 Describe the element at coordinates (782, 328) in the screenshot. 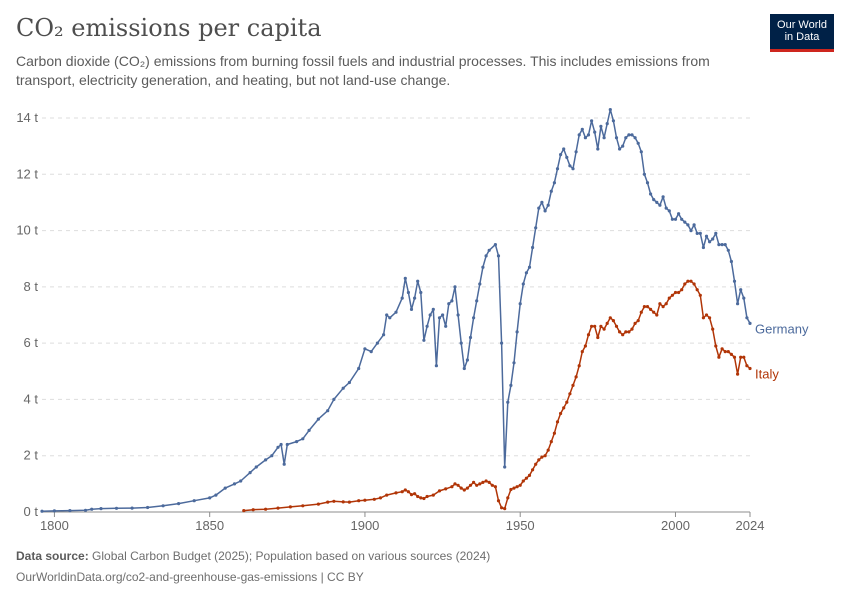

I see `series-label-germany: Germany` at that location.